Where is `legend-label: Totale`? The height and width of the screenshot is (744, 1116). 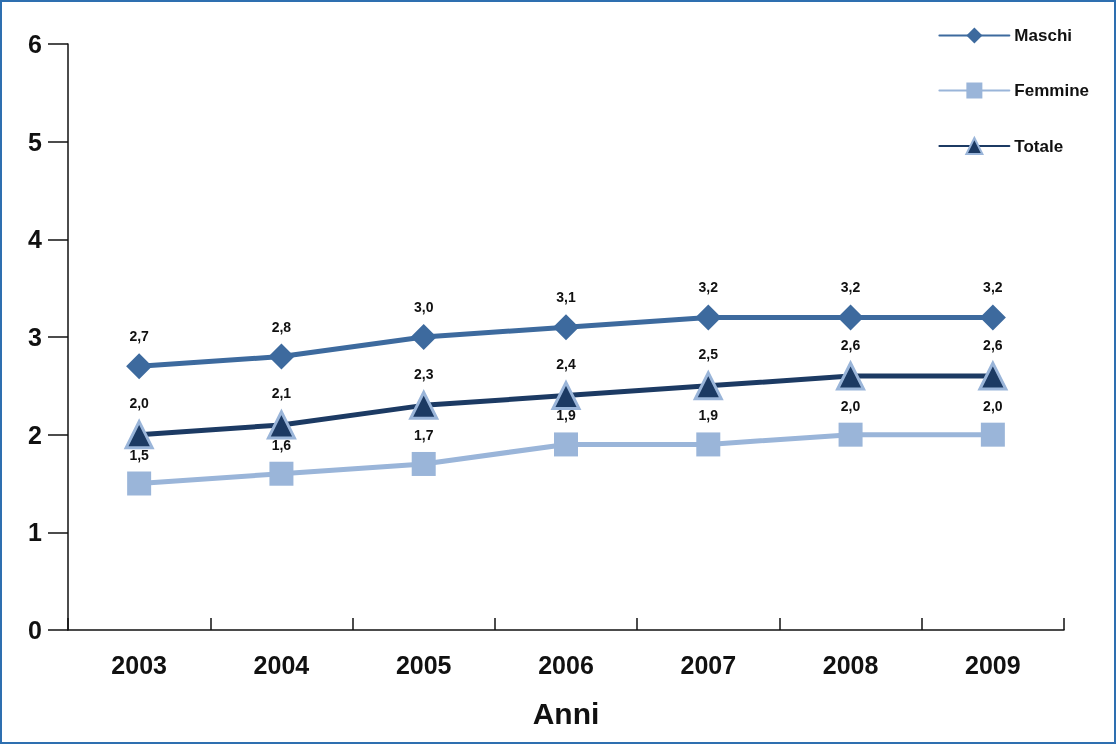 legend-label: Totale is located at coordinates (1039, 146).